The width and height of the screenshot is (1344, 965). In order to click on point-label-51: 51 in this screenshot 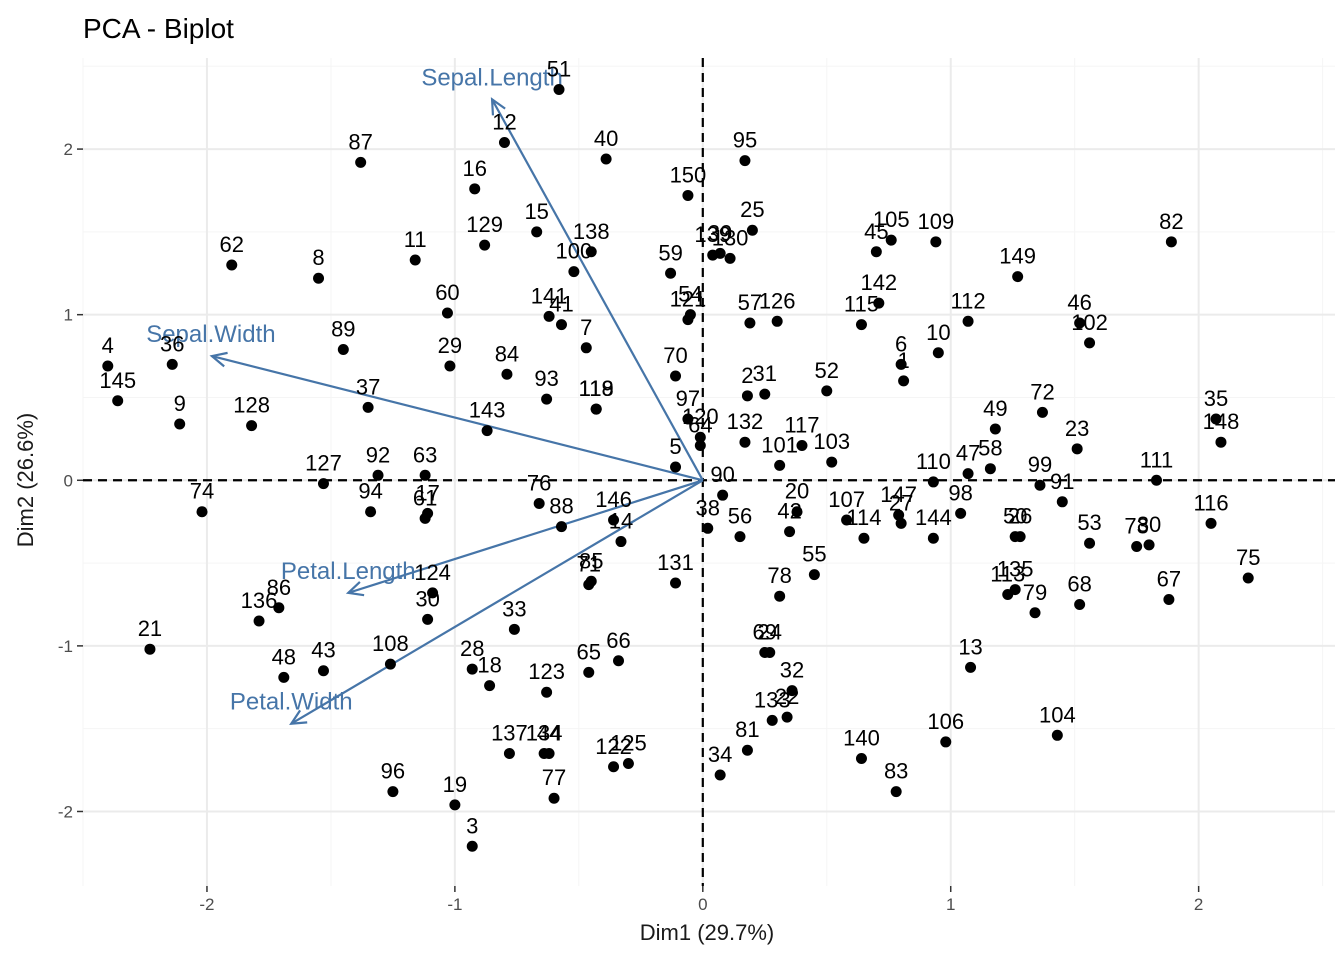, I will do `click(559, 68)`.